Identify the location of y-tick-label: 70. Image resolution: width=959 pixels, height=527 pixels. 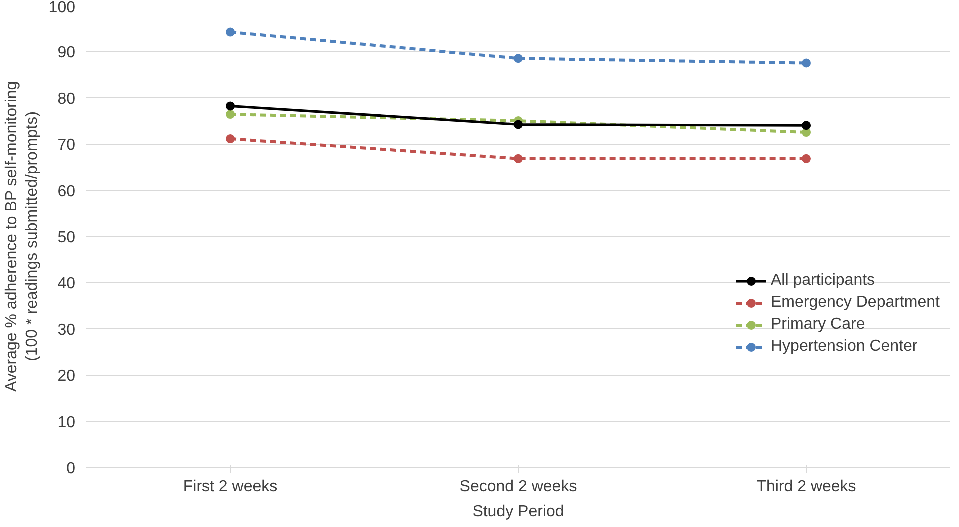
(67, 145).